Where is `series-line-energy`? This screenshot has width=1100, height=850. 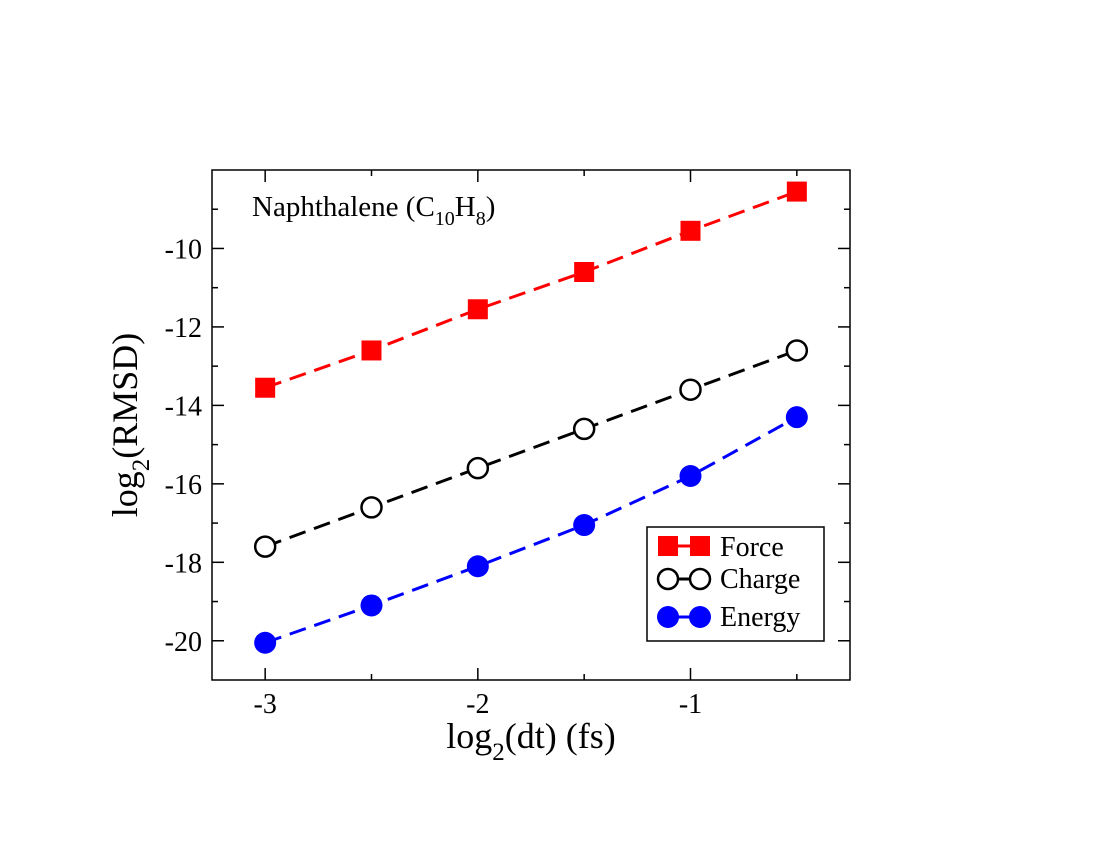
series-line-energy is located at coordinates (531, 530).